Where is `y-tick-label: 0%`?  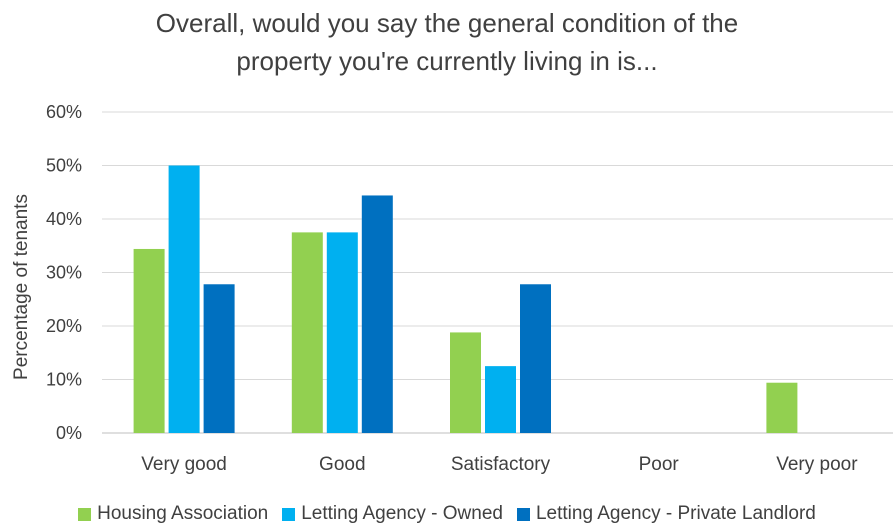
y-tick-label: 0% is located at coordinates (69, 433).